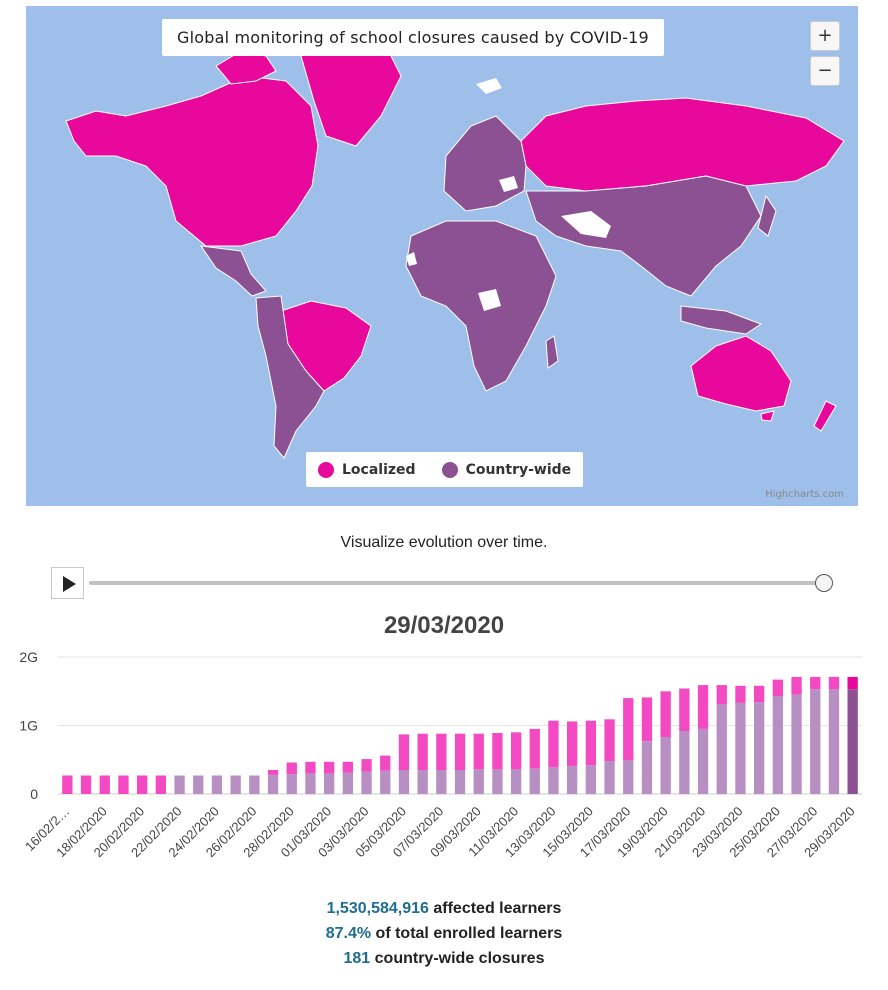 The image size is (888, 990). Describe the element at coordinates (379, 469) in the screenshot. I see `legend-label-localized: Localized` at that location.